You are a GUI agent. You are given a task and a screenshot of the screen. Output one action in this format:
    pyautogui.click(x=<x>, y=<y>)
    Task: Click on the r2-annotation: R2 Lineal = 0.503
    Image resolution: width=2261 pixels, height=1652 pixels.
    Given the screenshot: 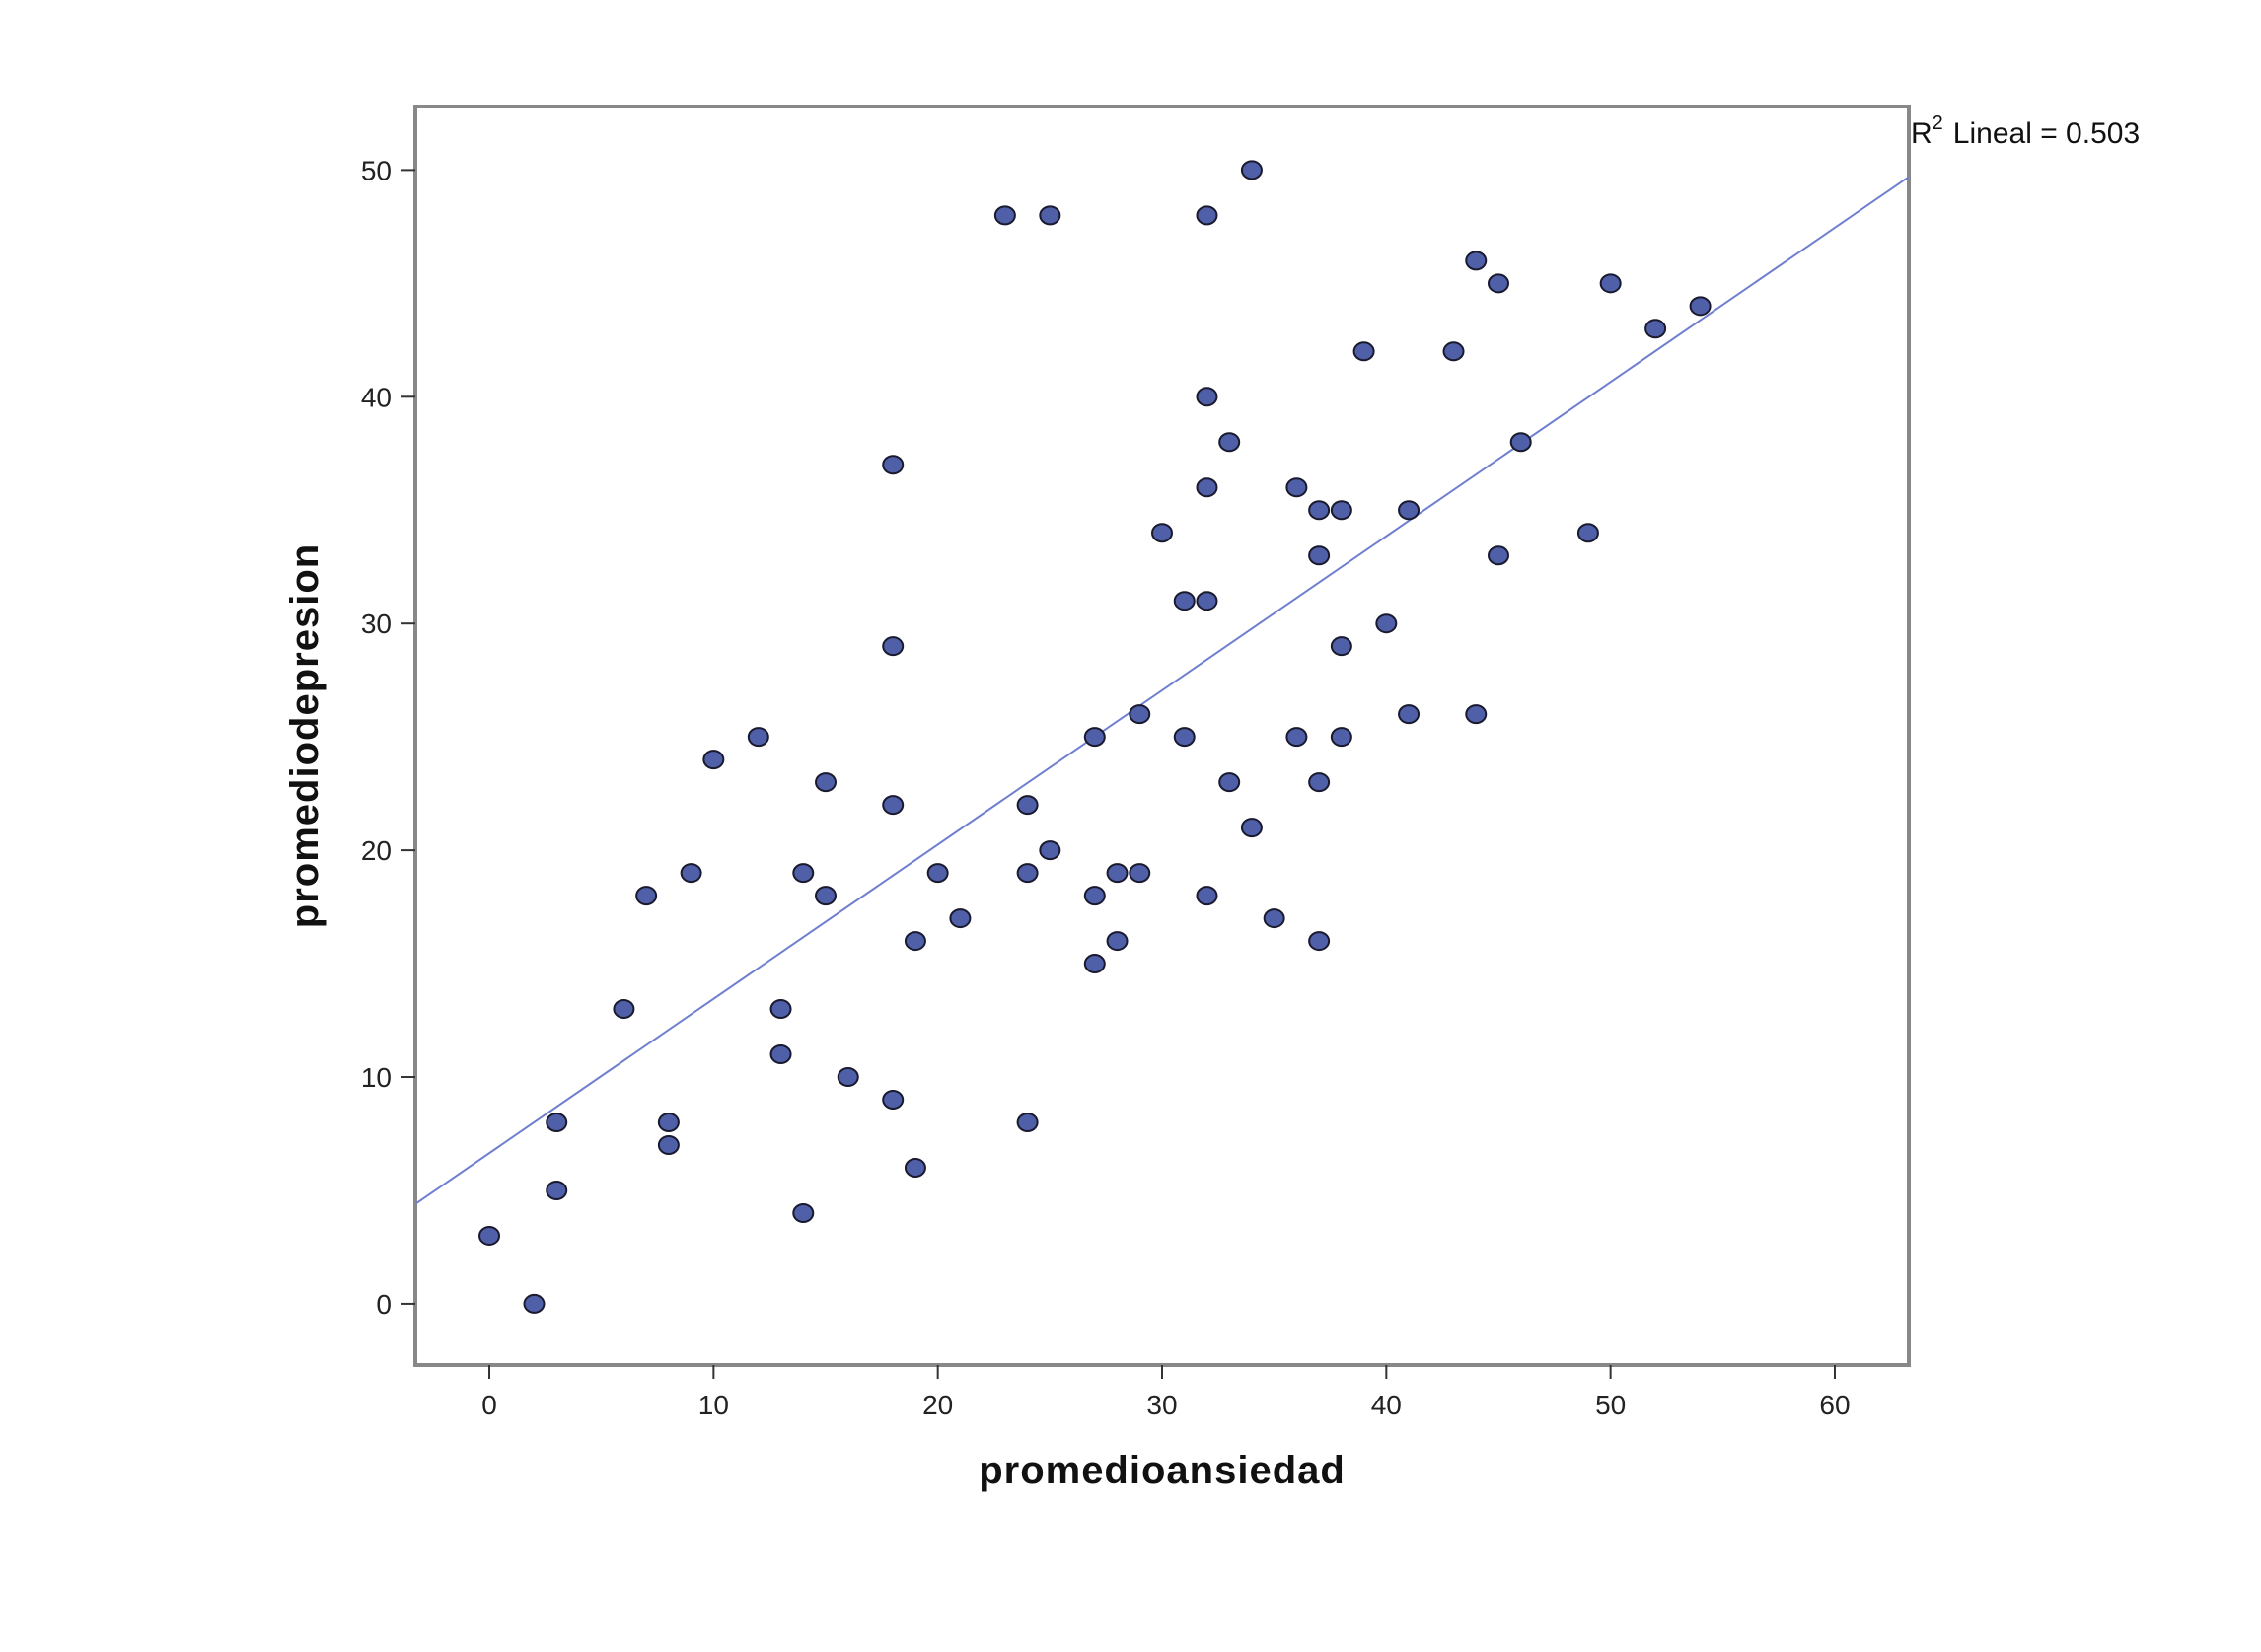 What is the action you would take?
    pyautogui.click(x=2025, y=131)
    